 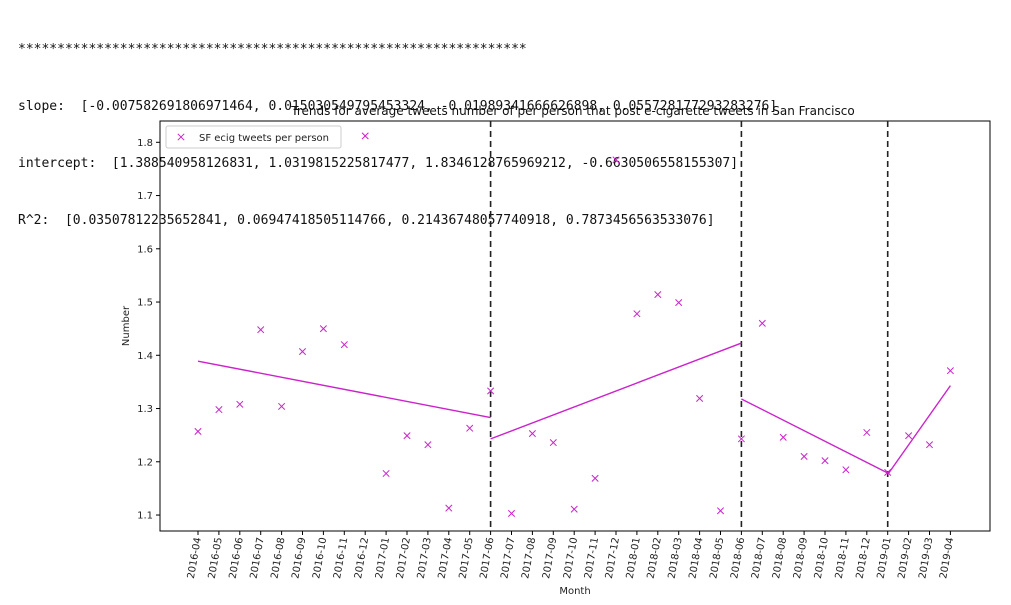 I want to click on x-tick-label: 2018-11, so click(x=843, y=558).